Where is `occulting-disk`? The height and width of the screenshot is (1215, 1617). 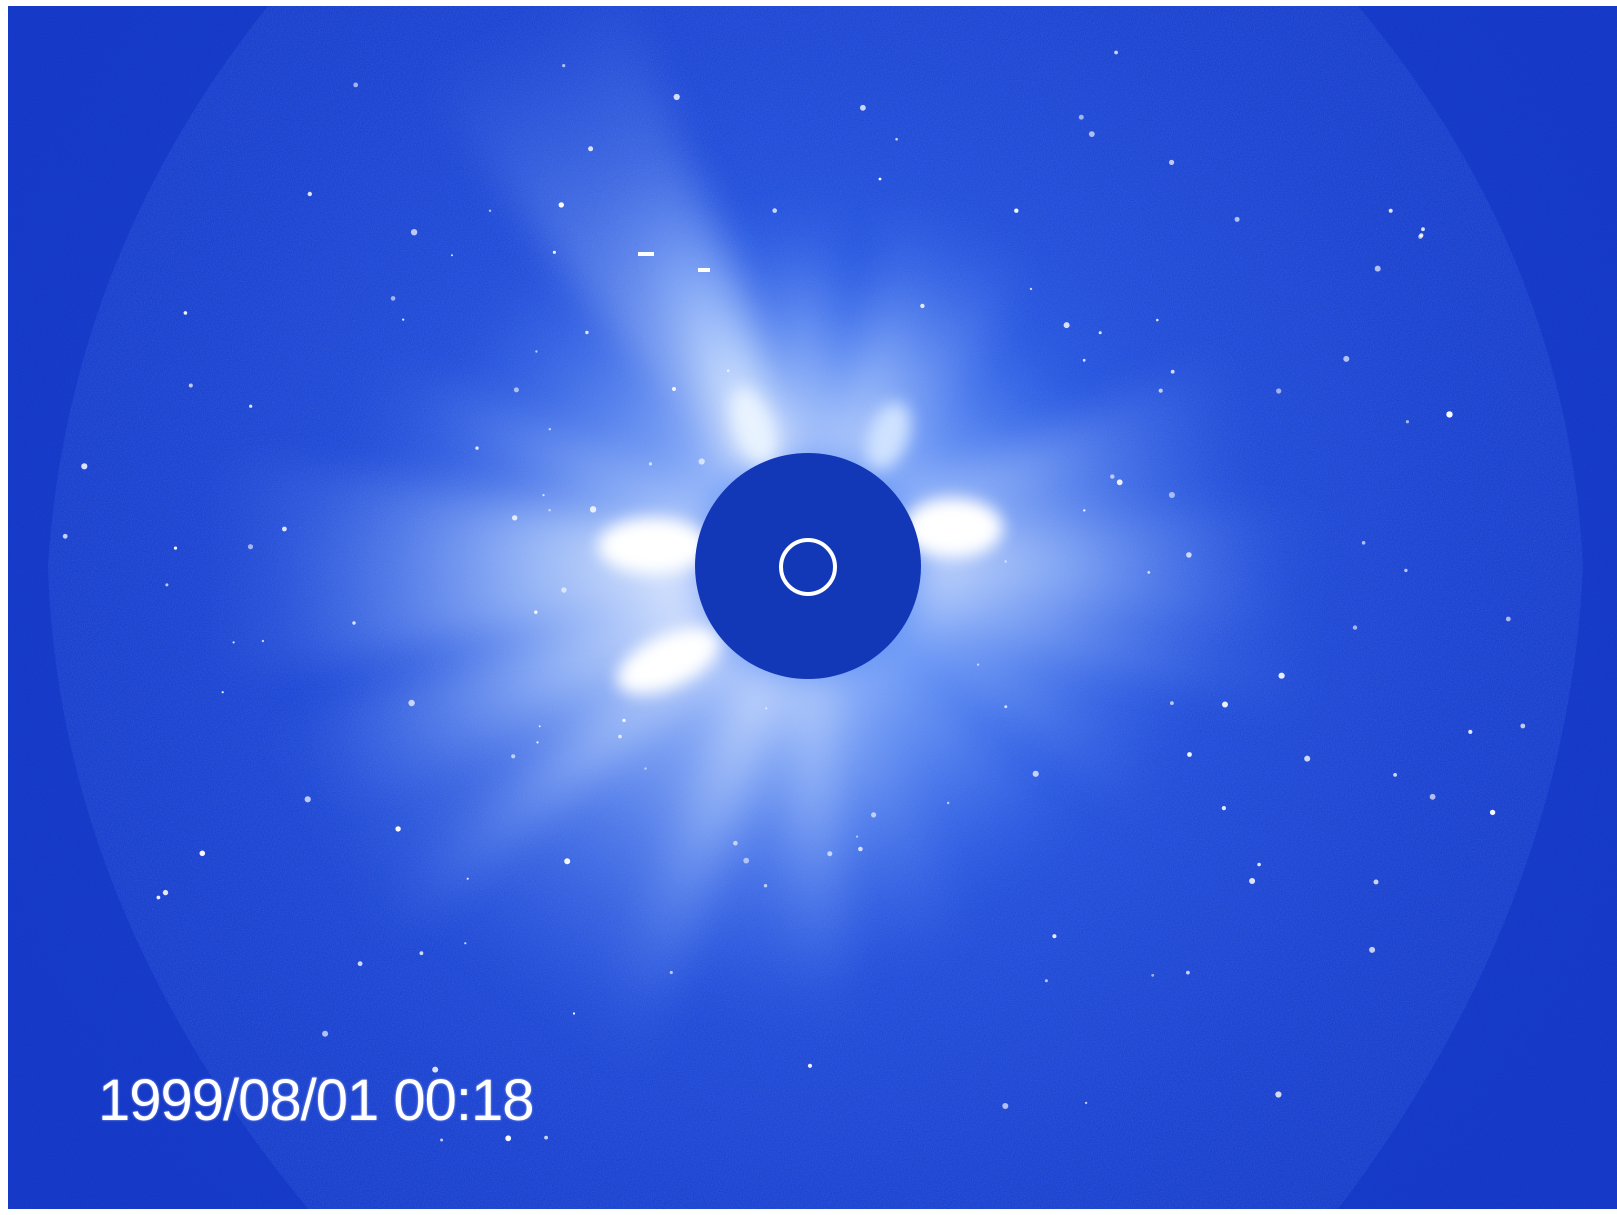 occulting-disk is located at coordinates (808, 566).